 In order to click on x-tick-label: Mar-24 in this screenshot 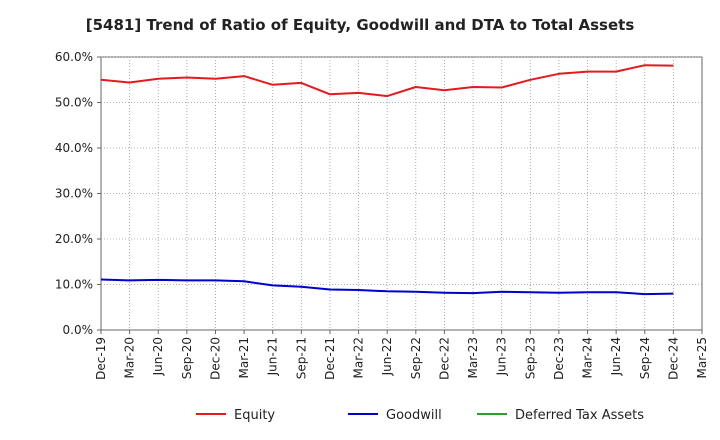, I will do `click(588, 357)`.